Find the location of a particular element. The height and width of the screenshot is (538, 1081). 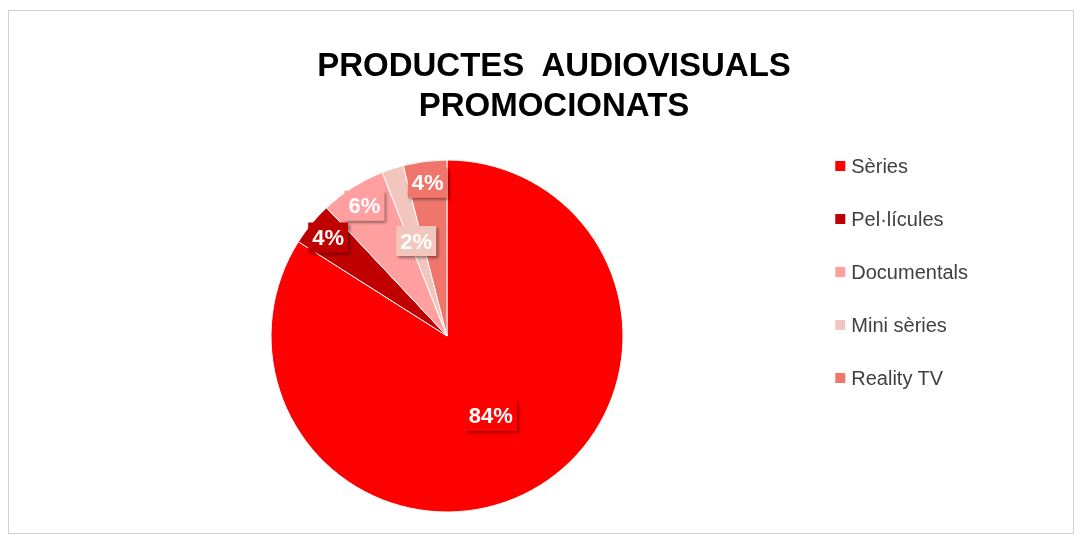

data-label: 2% is located at coordinates (416, 241).